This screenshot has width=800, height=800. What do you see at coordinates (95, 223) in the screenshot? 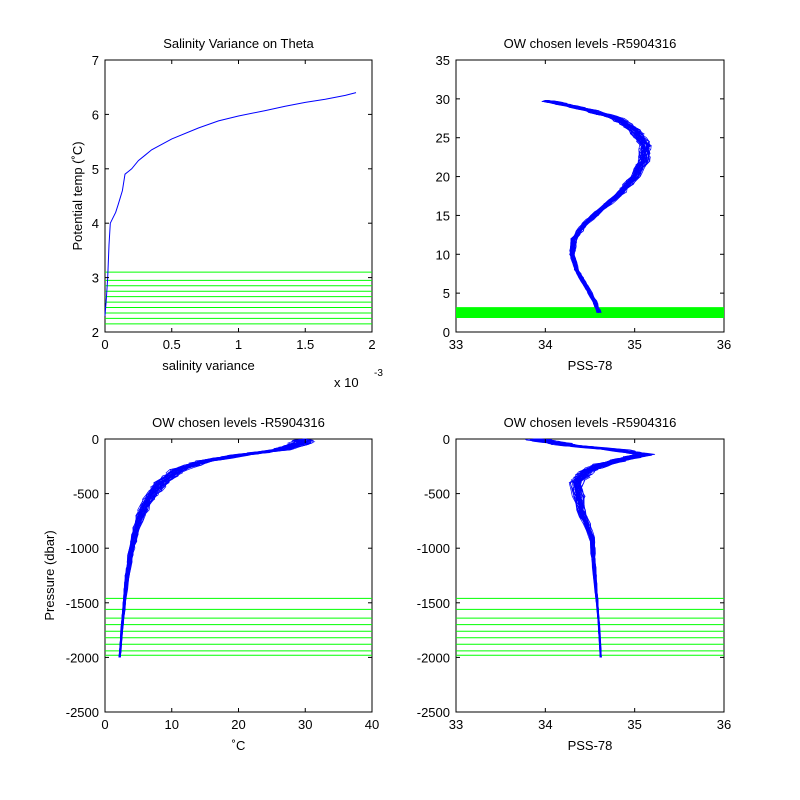
I see `y-tick-label: 4` at bounding box center [95, 223].